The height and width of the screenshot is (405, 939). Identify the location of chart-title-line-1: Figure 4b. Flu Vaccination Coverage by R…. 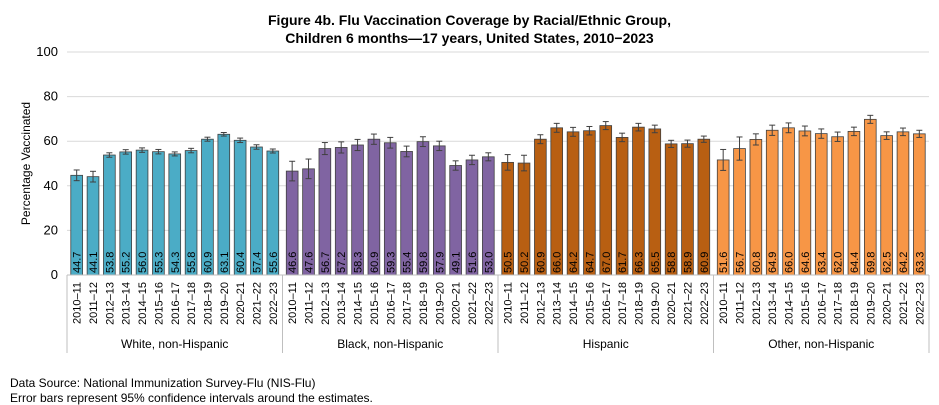
(469, 20).